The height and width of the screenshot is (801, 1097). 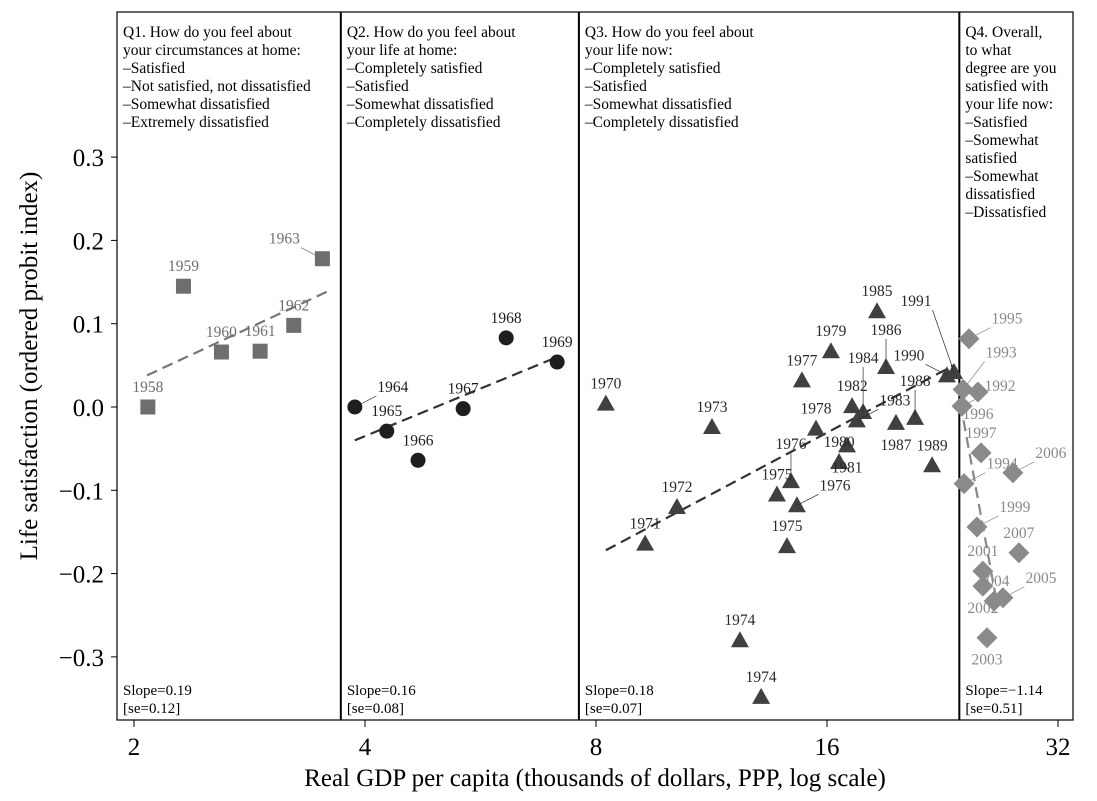 I want to click on data-point-label: 1994, so click(x=1002, y=464).